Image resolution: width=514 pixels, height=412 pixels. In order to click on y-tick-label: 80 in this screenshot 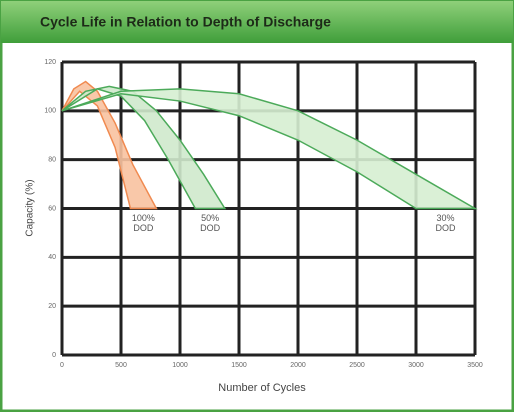, I will do `click(52, 160)`.